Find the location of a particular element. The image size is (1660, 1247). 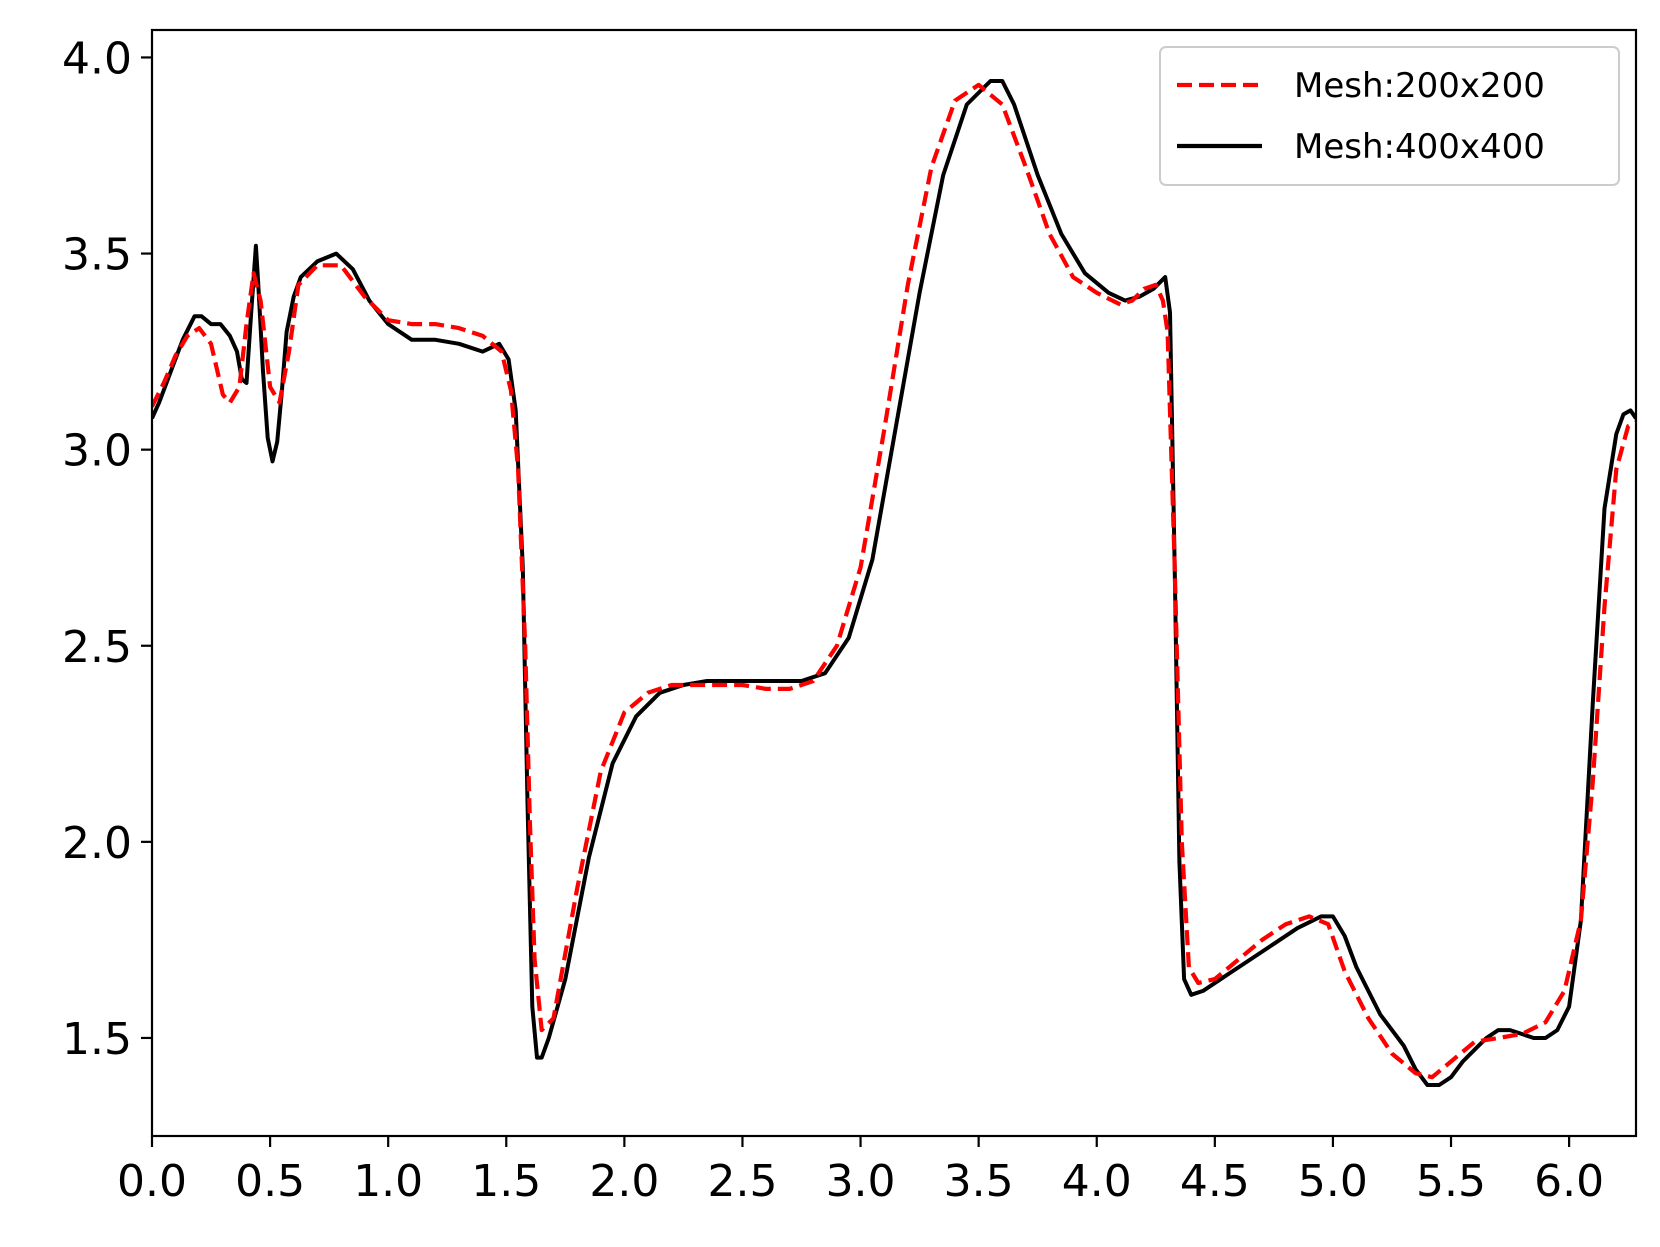

x-tick-label: 0.0 is located at coordinates (152, 1181).